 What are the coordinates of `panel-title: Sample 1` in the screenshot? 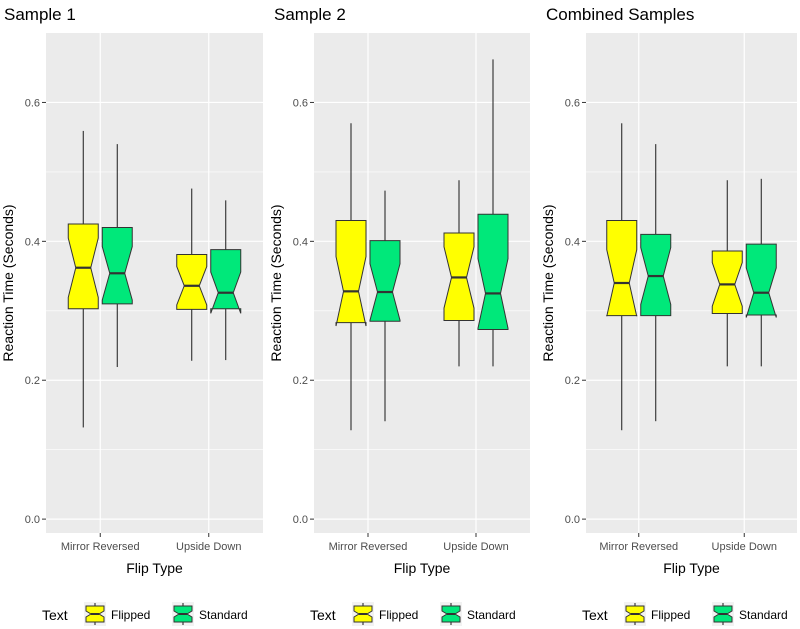 It's located at (40, 14).